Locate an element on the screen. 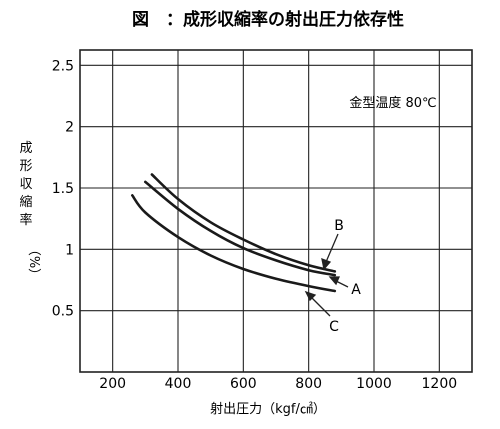 This screenshot has width=500, height=429. series-label-b: B is located at coordinates (339, 226).